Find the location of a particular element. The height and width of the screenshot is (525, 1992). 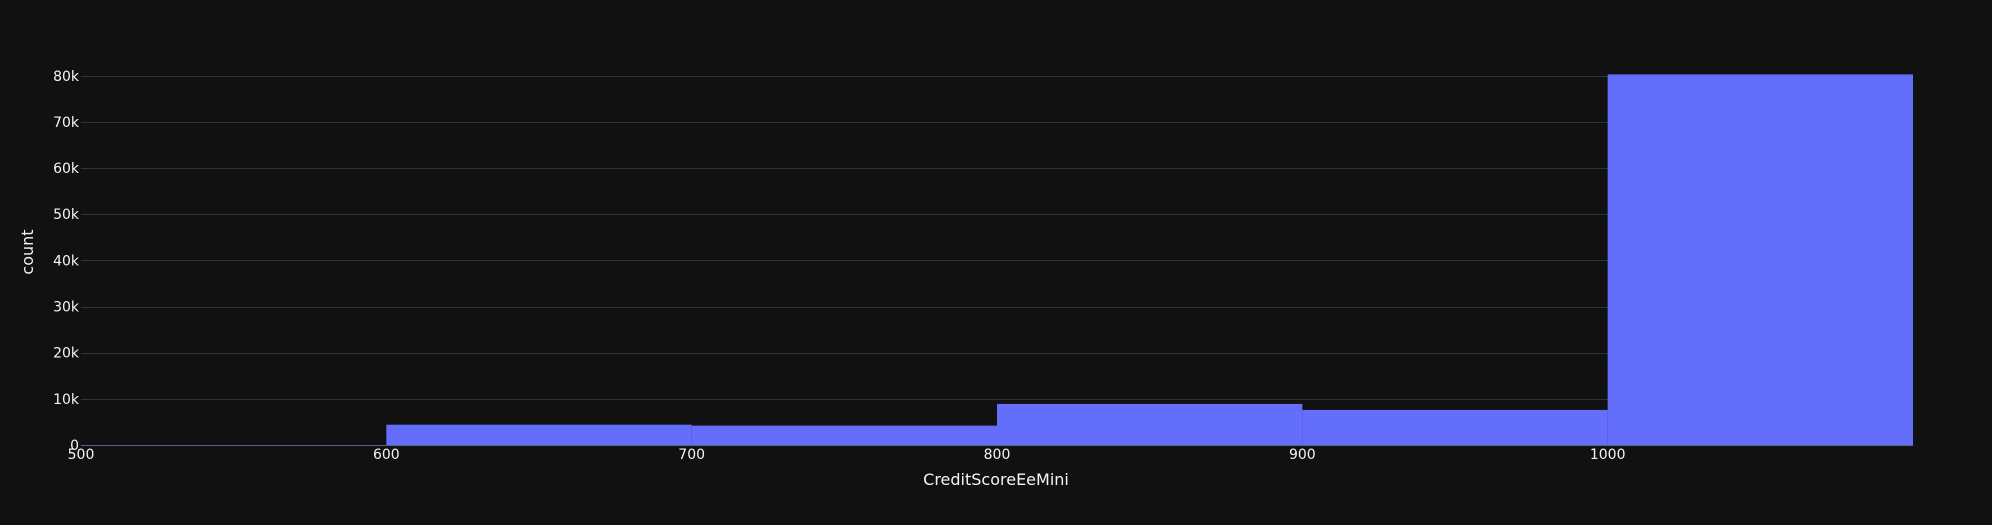

y-tick-label: 30k is located at coordinates (66, 308).